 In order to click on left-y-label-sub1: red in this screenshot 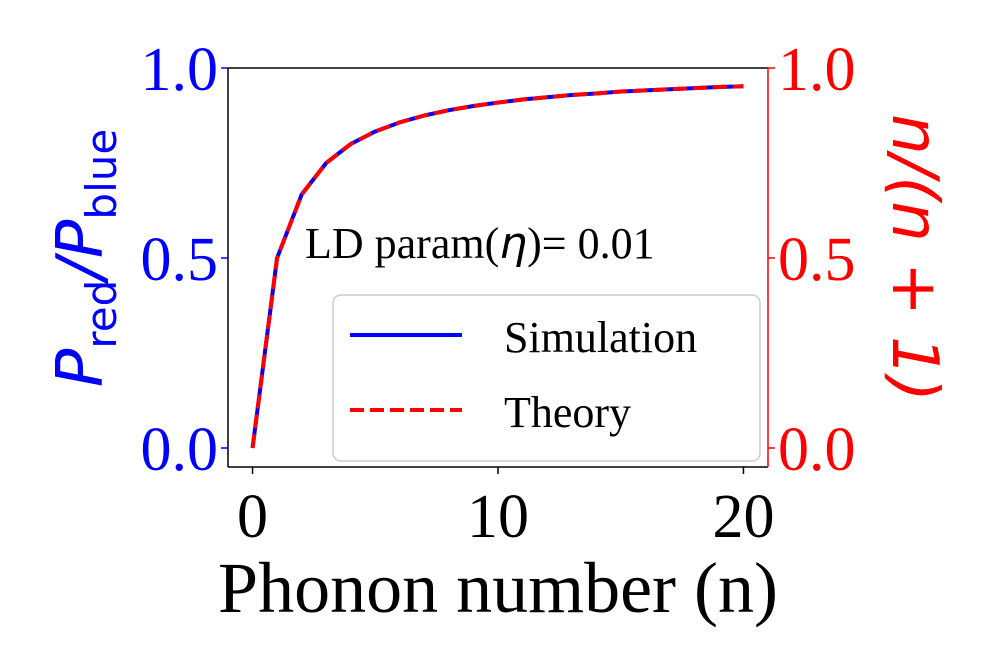, I will do `click(101, 314)`.